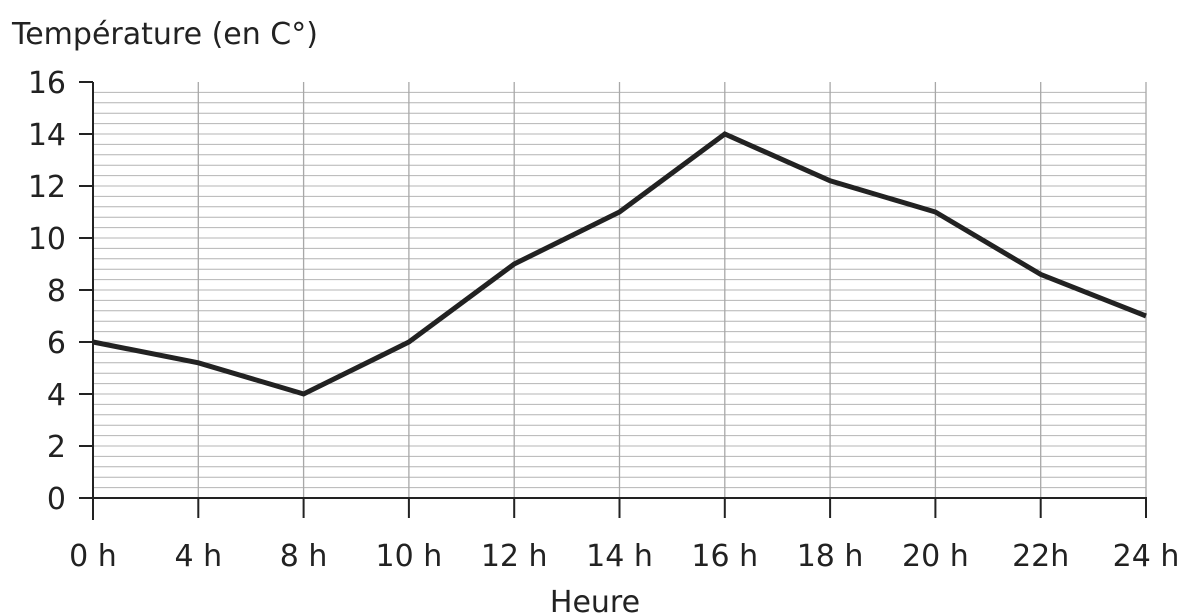 Image resolution: width=1196 pixels, height=616 pixels. What do you see at coordinates (830, 556) in the screenshot?
I see `x-tick-label: 18 h` at bounding box center [830, 556].